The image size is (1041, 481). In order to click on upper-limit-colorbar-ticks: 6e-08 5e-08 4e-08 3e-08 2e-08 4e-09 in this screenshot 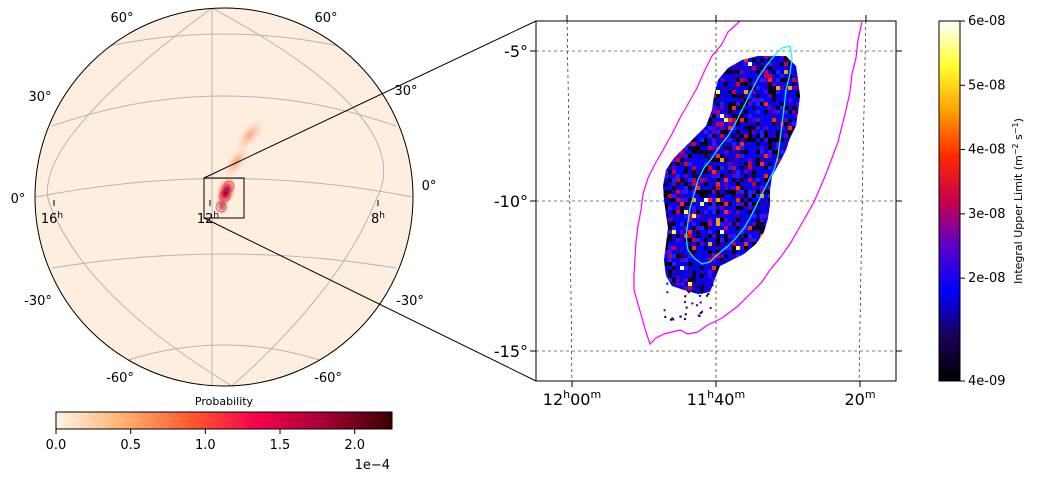, I will do `click(983, 201)`.